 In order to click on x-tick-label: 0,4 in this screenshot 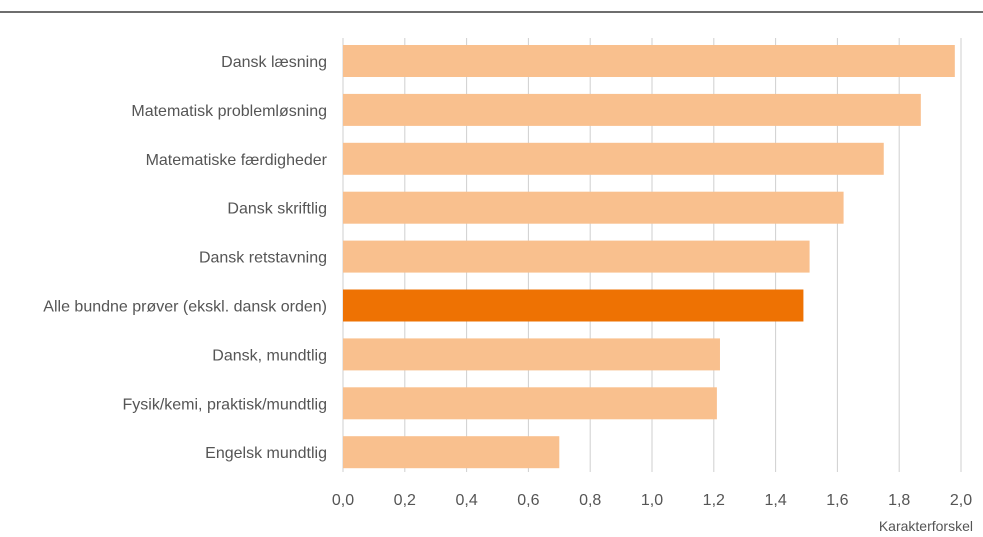, I will do `click(466, 500)`.